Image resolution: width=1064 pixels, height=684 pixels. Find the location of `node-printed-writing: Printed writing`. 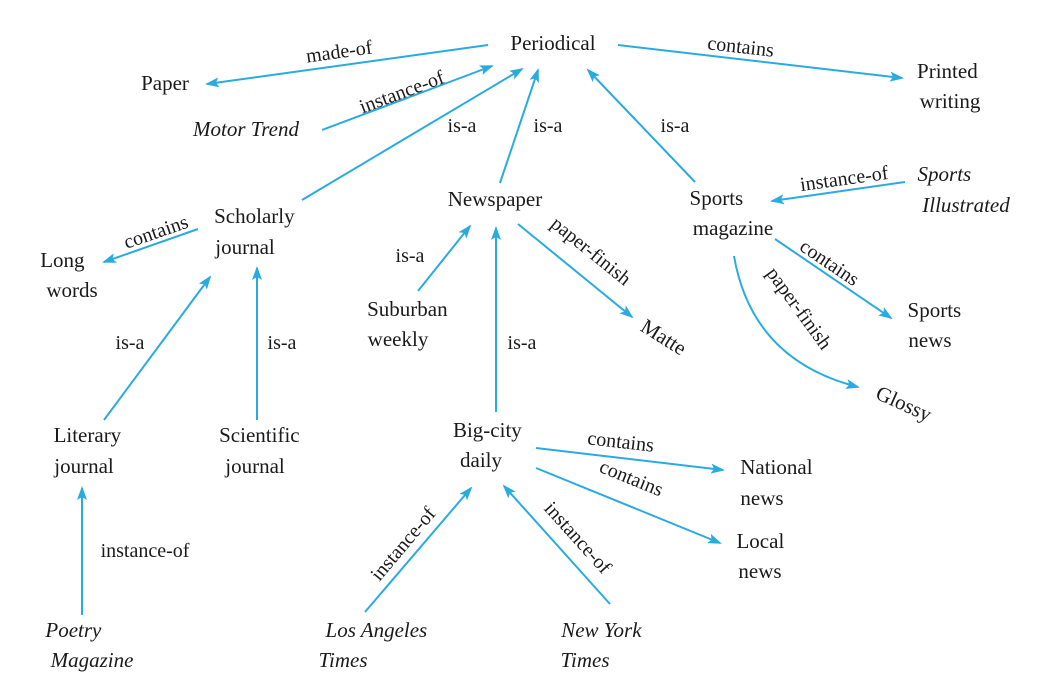

node-printed-writing: Printed writing is located at coordinates (950, 86).